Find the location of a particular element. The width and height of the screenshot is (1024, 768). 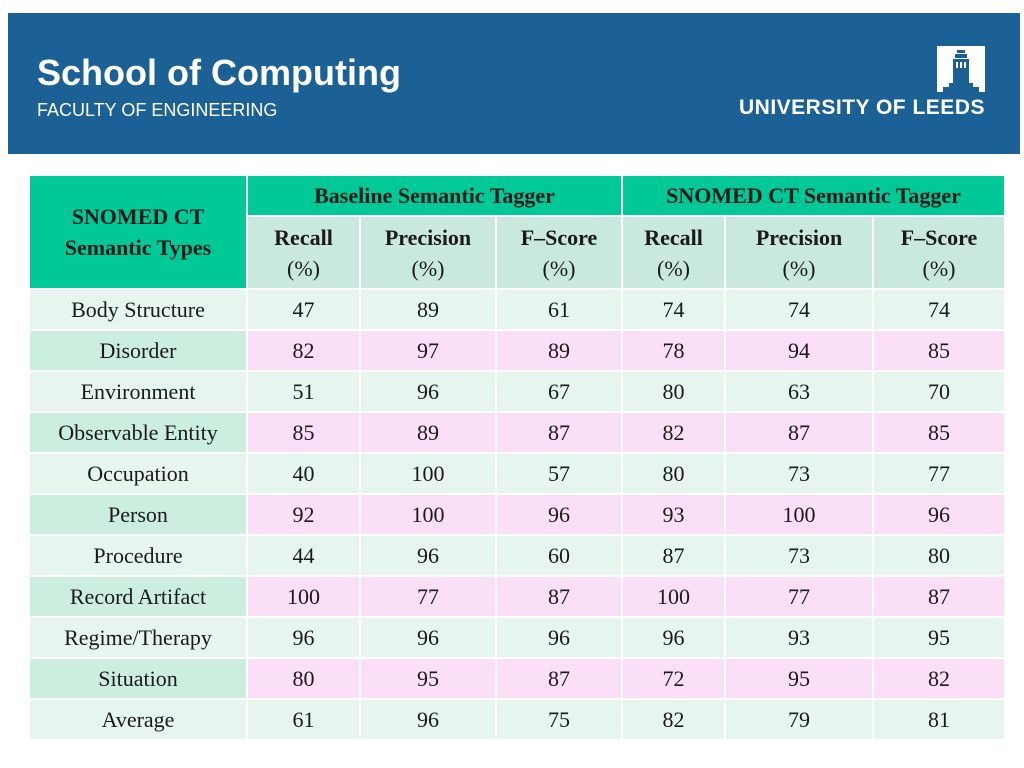

table-cell: 93 is located at coordinates (799, 637).